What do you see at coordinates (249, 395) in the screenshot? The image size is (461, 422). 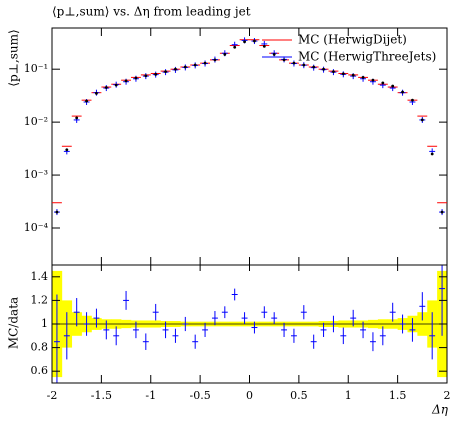 I see `x-tick-label: 0` at bounding box center [249, 395].